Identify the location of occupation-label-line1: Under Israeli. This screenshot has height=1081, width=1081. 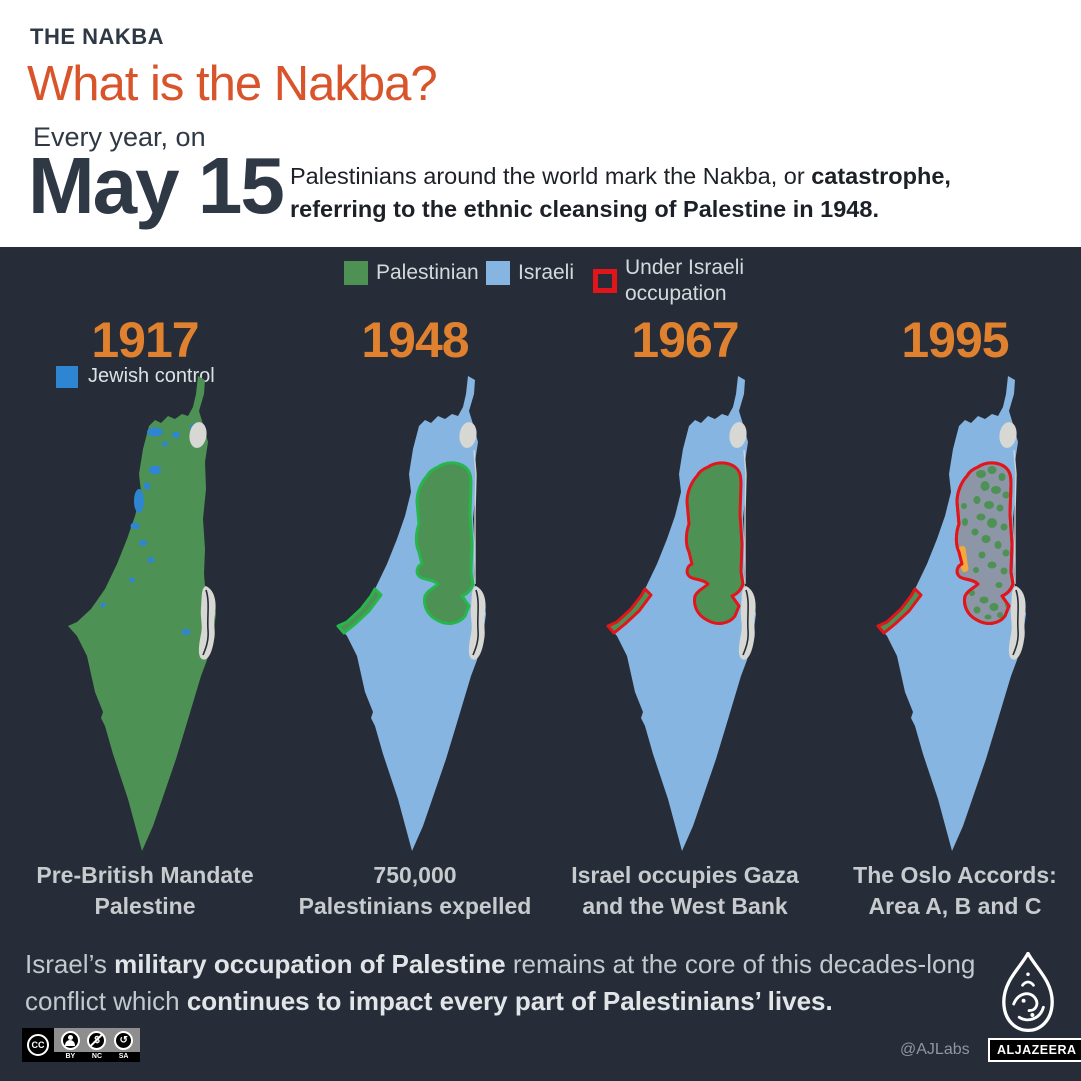
(685, 267).